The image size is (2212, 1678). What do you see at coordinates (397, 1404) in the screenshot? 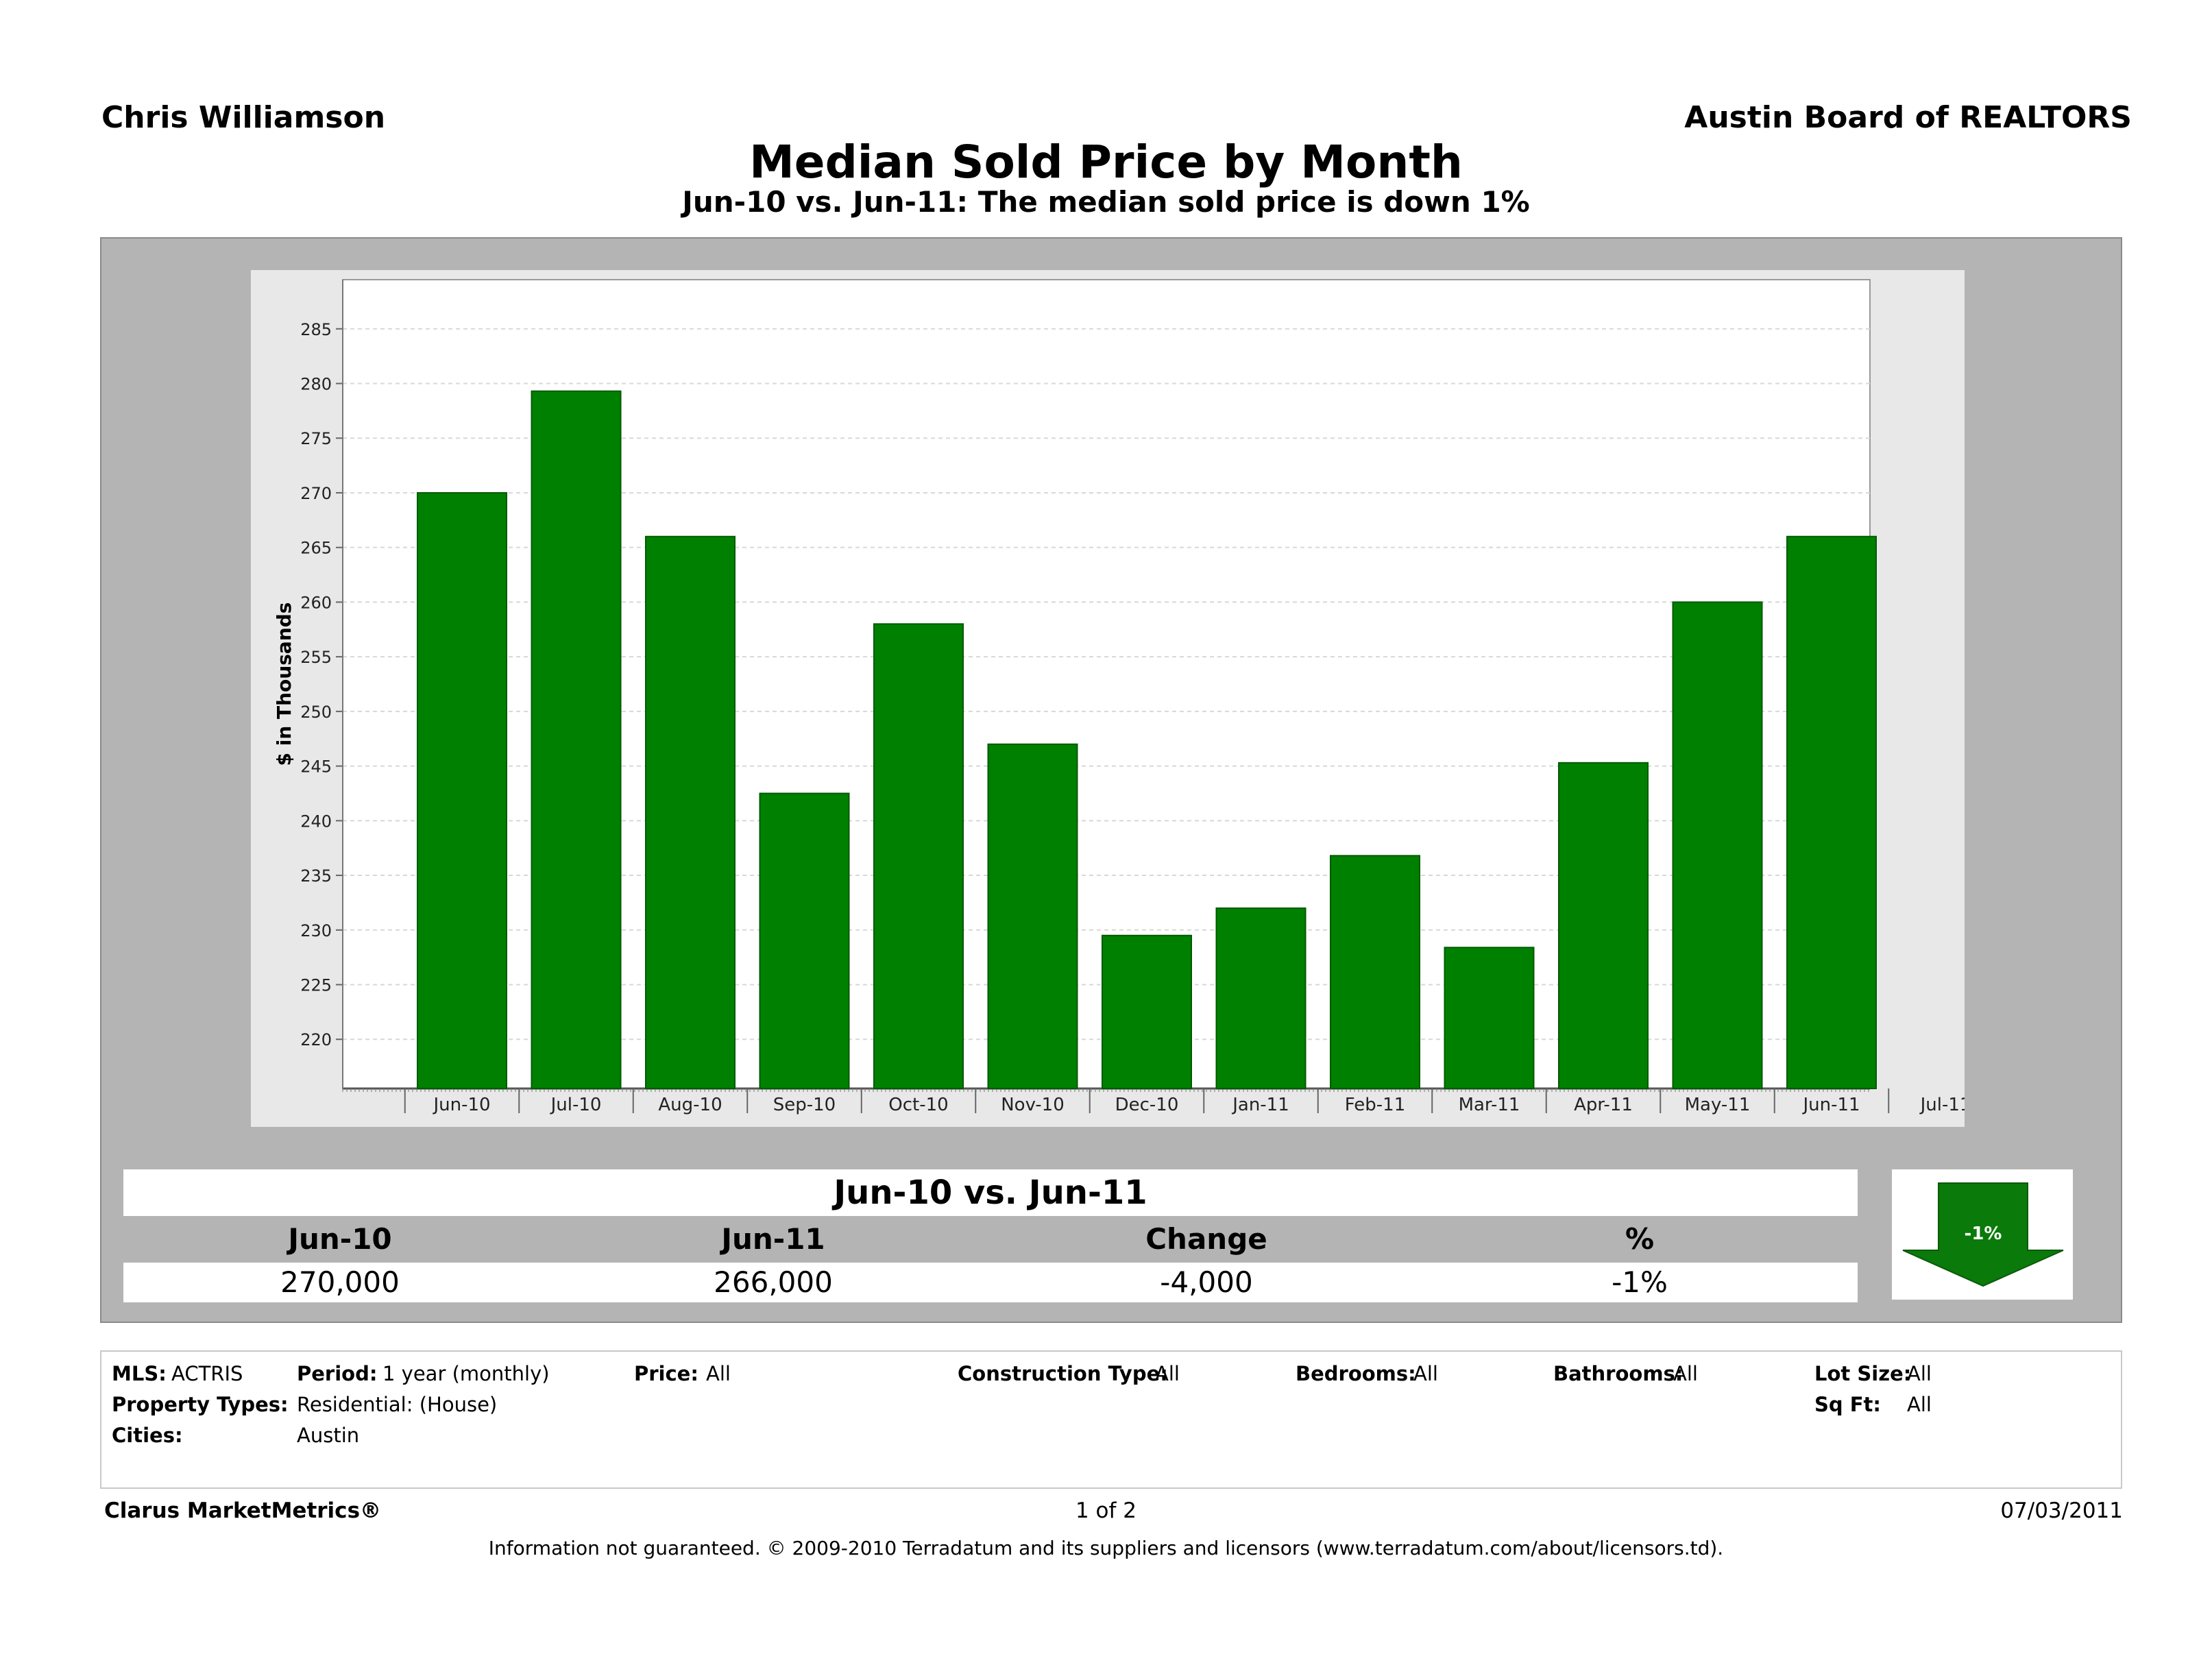
I see `property-types-value: Residential: (House)` at bounding box center [397, 1404].